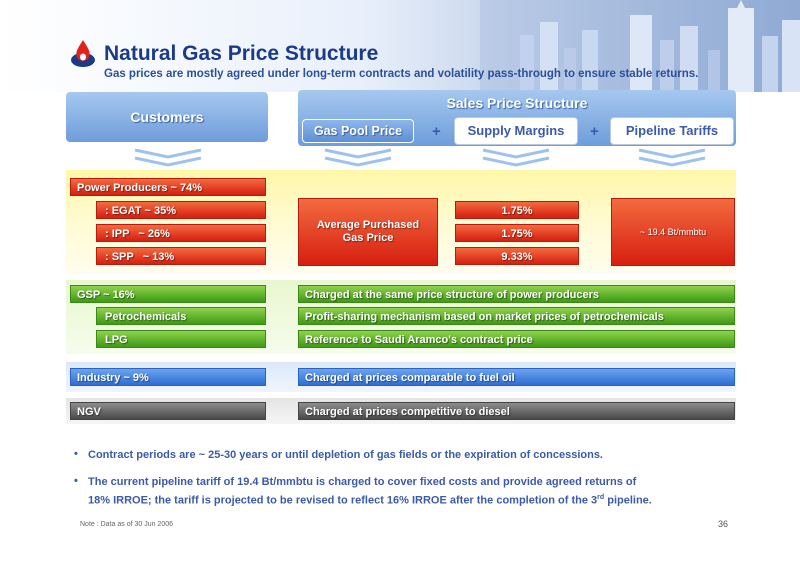  Describe the element at coordinates (181, 339) in the screenshot. I see `lpg-bar: LPG` at that location.